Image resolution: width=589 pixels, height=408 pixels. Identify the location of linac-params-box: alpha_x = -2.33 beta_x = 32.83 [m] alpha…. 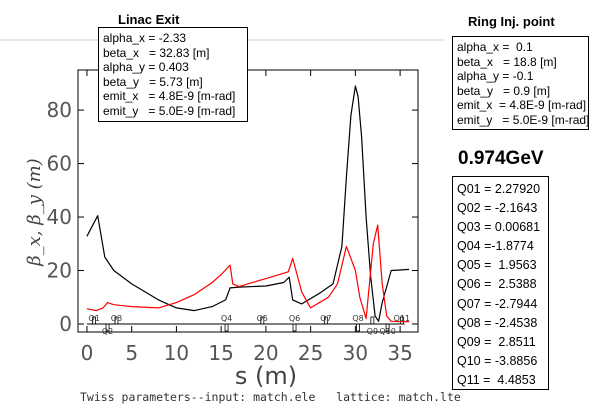
(173, 74).